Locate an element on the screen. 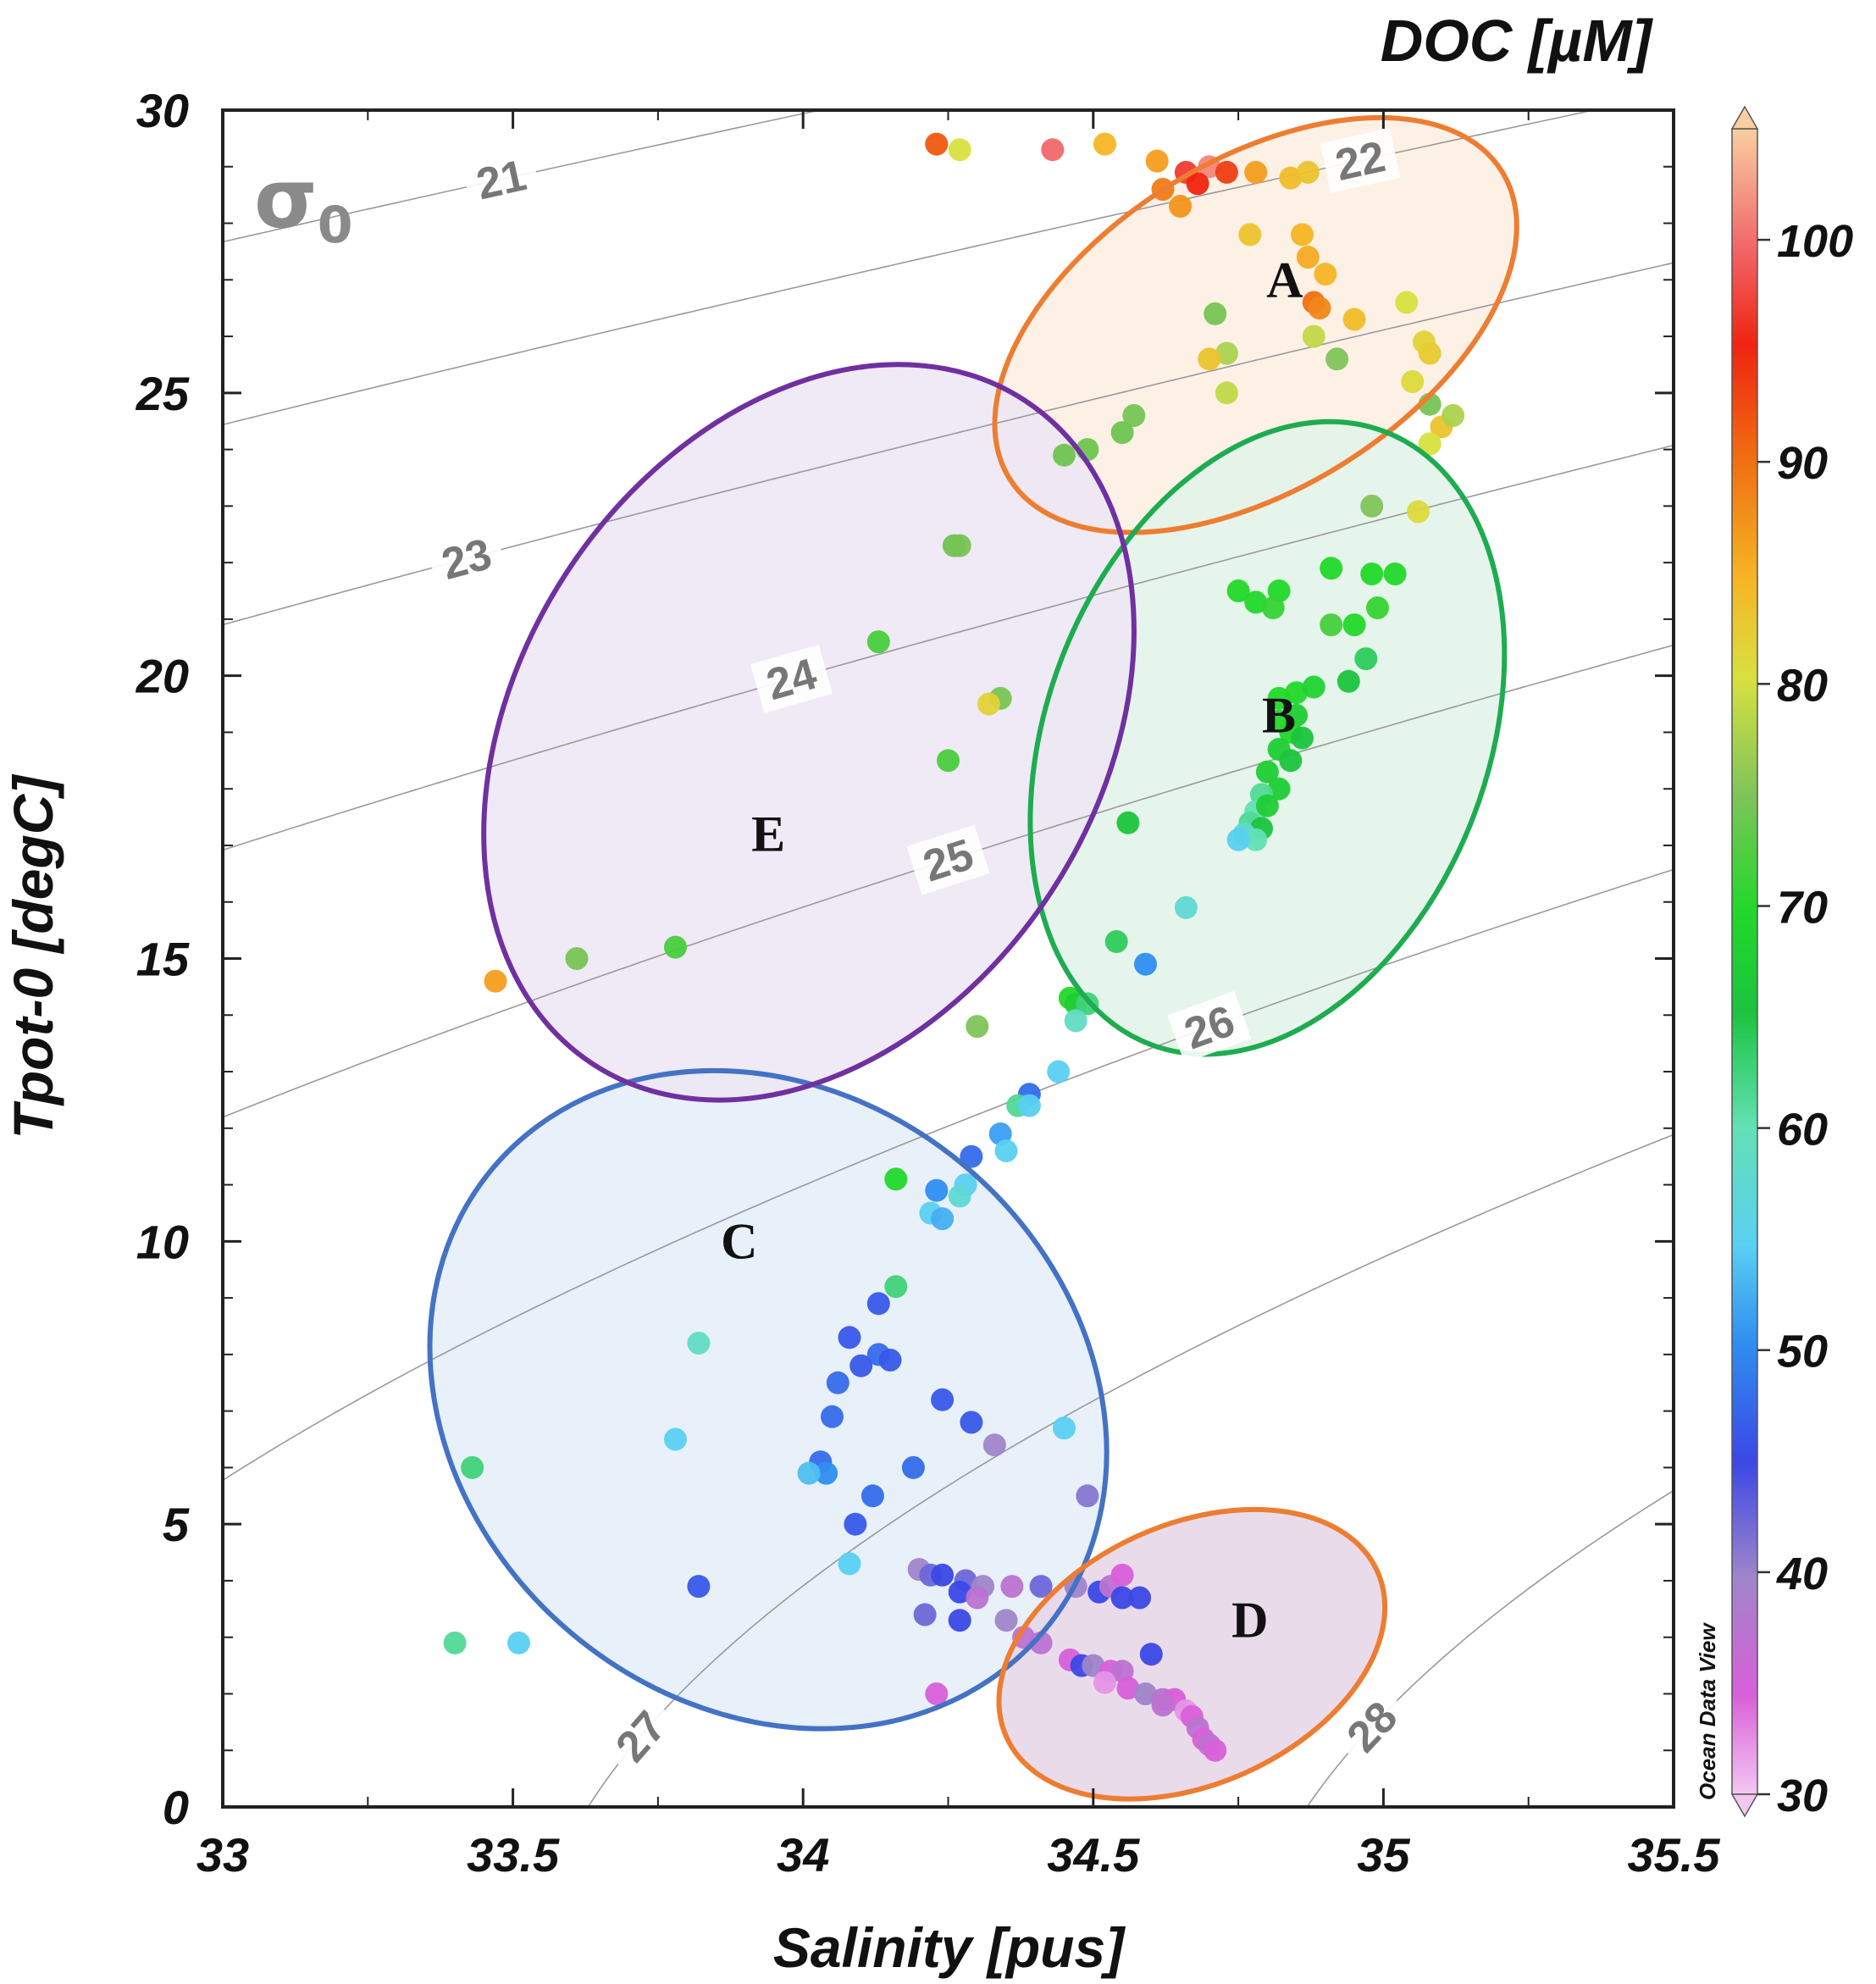 The width and height of the screenshot is (1876, 1984). contour-label-22: 22 is located at coordinates (1360, 161).